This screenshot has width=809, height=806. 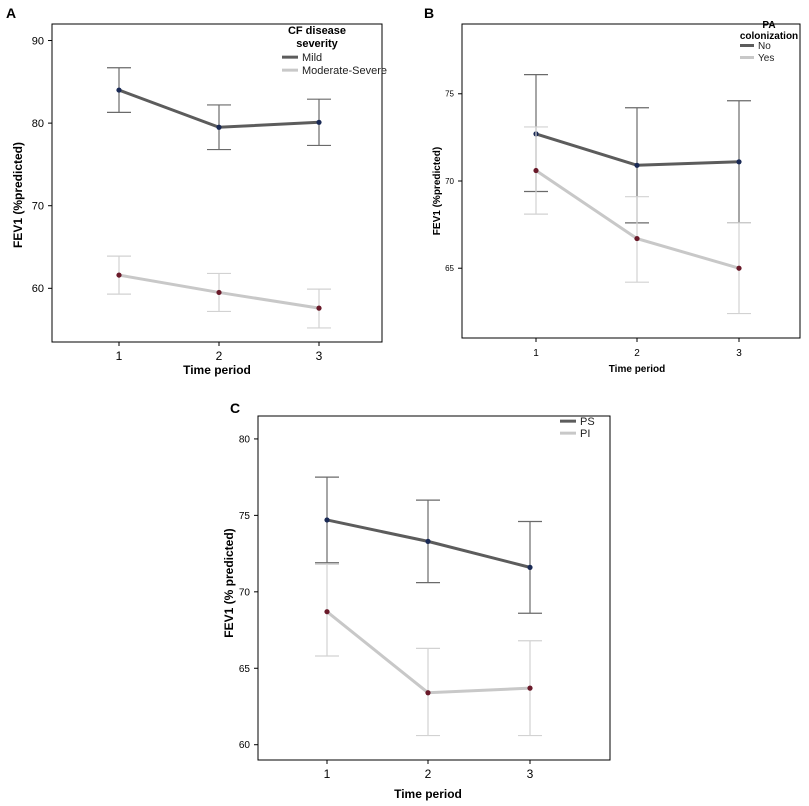 What do you see at coordinates (769, 36) in the screenshot?
I see `legend-title: colonization` at bounding box center [769, 36].